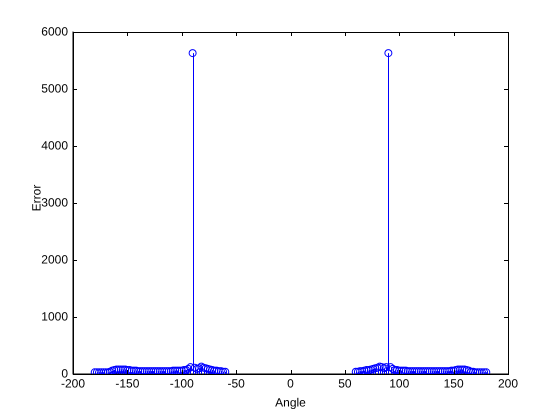  What do you see at coordinates (290, 383) in the screenshot?
I see `x-tick-label: 0` at bounding box center [290, 383].